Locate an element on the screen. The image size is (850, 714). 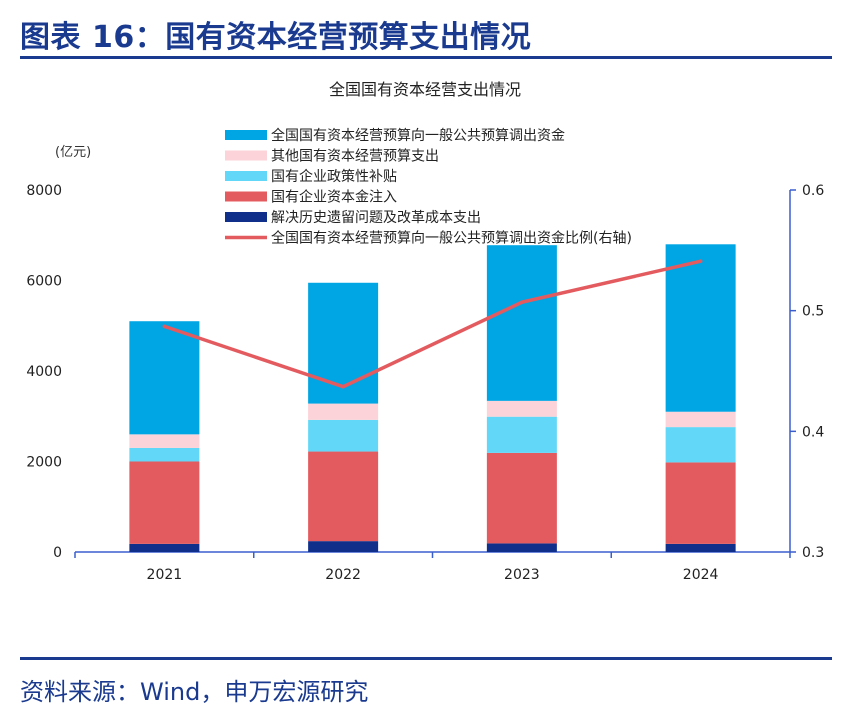
bar-s_reform-2023 is located at coordinates (521, 547).